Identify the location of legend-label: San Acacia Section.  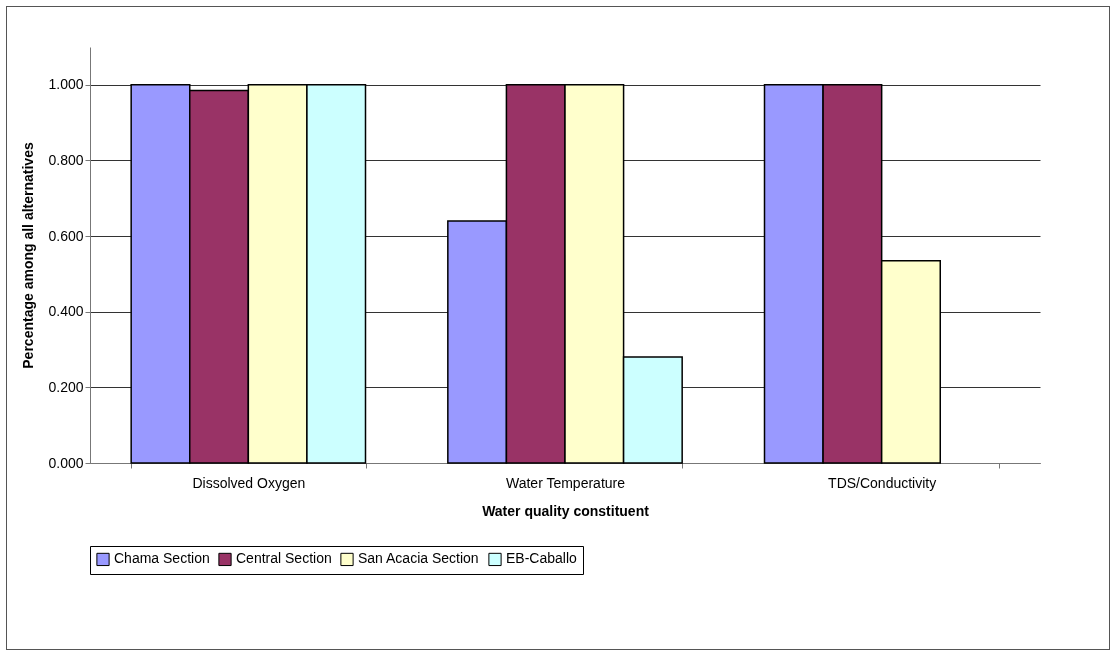
(418, 558).